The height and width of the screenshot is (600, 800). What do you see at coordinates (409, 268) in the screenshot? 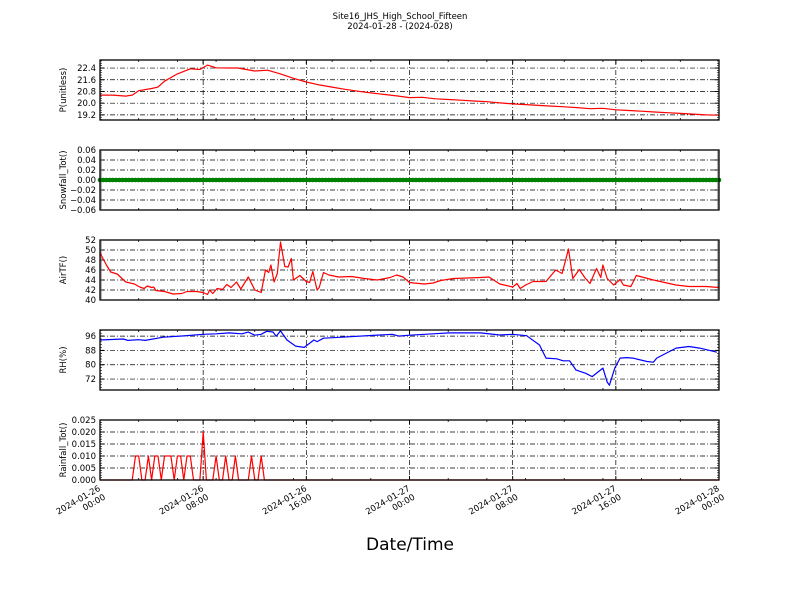
I see `series-line` at bounding box center [409, 268].